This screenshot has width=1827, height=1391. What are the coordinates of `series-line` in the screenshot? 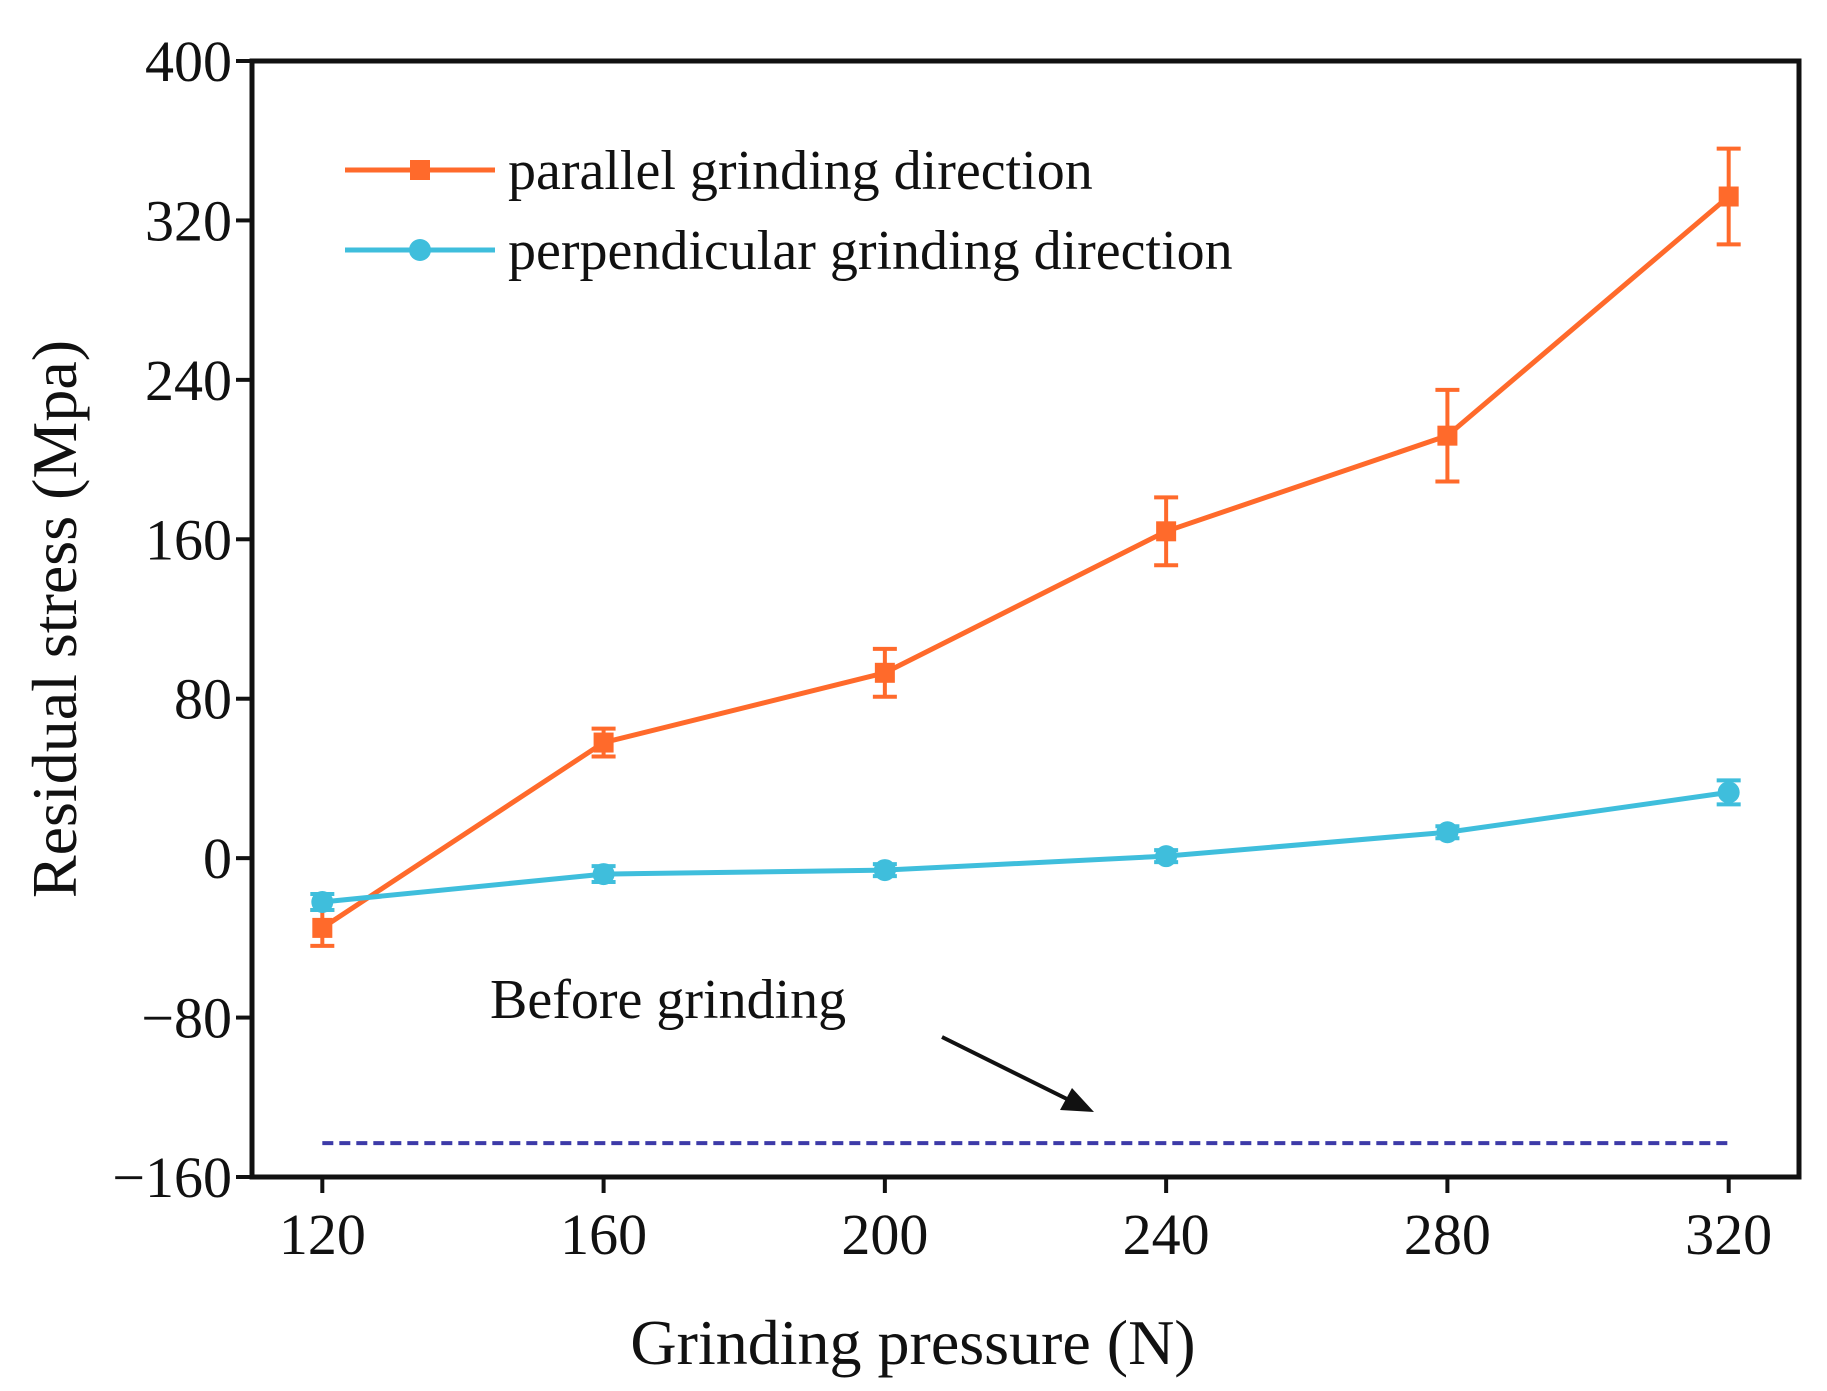 It's located at (1026, 847).